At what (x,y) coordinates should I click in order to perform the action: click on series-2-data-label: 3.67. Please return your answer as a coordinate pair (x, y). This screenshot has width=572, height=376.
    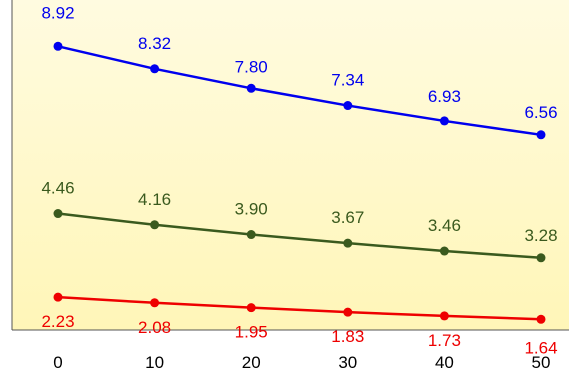
    Looking at the image, I should click on (347, 217).